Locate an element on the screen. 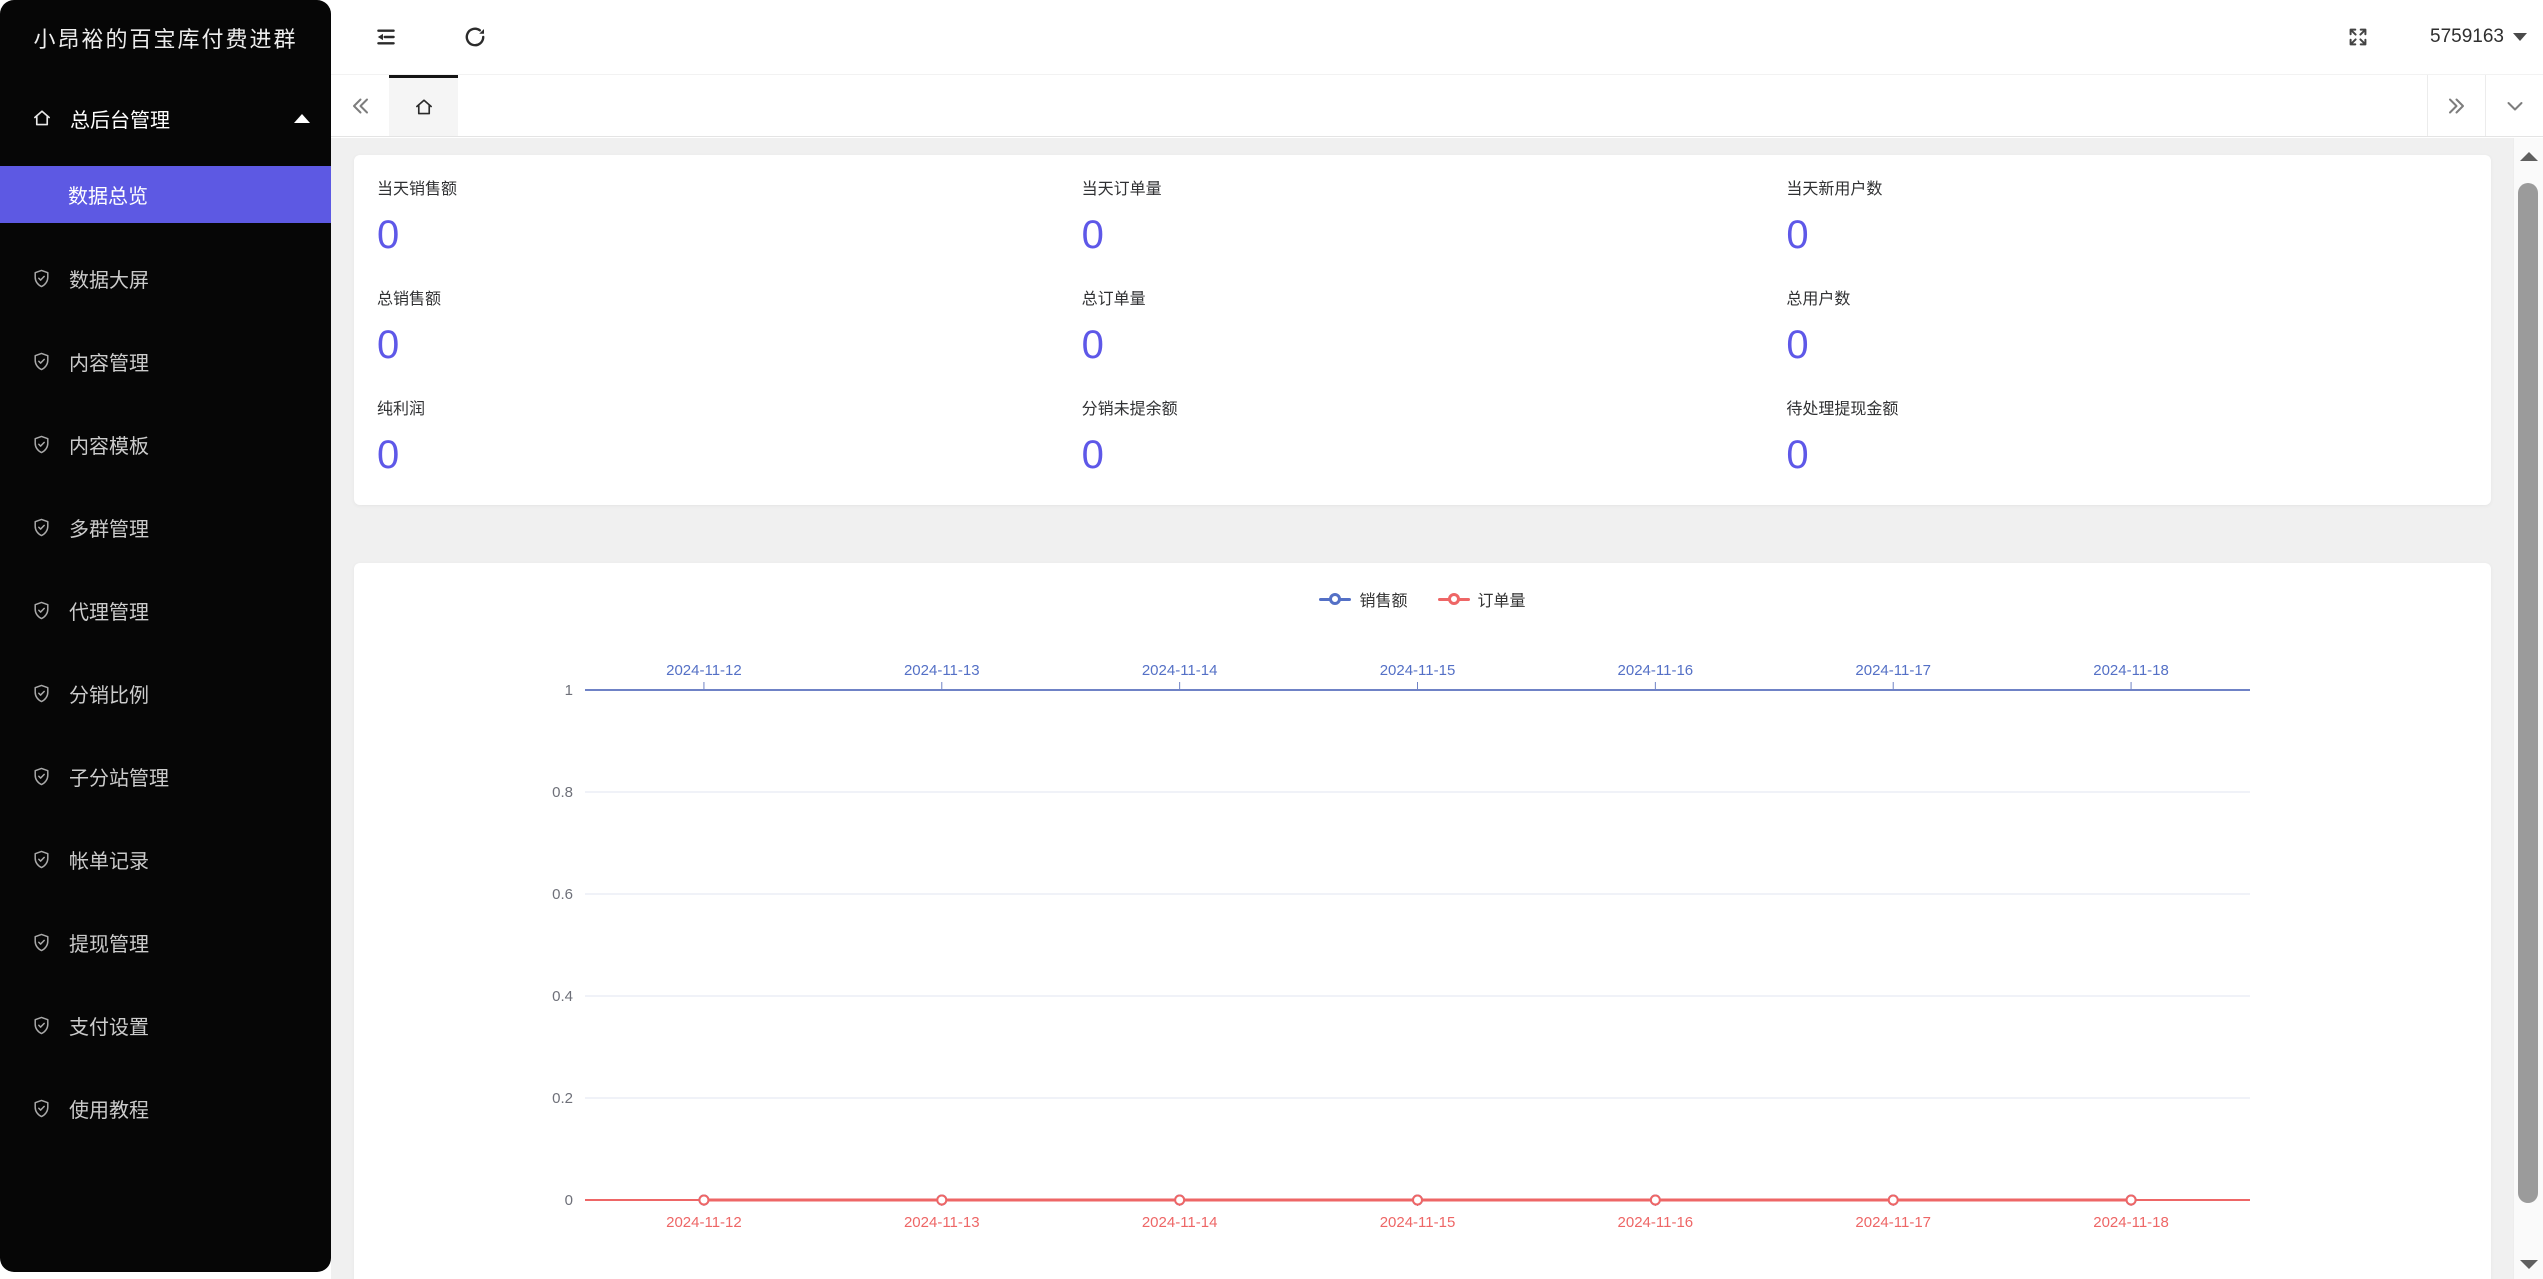  tabs-scroll-right-button is located at coordinates (2456, 105).